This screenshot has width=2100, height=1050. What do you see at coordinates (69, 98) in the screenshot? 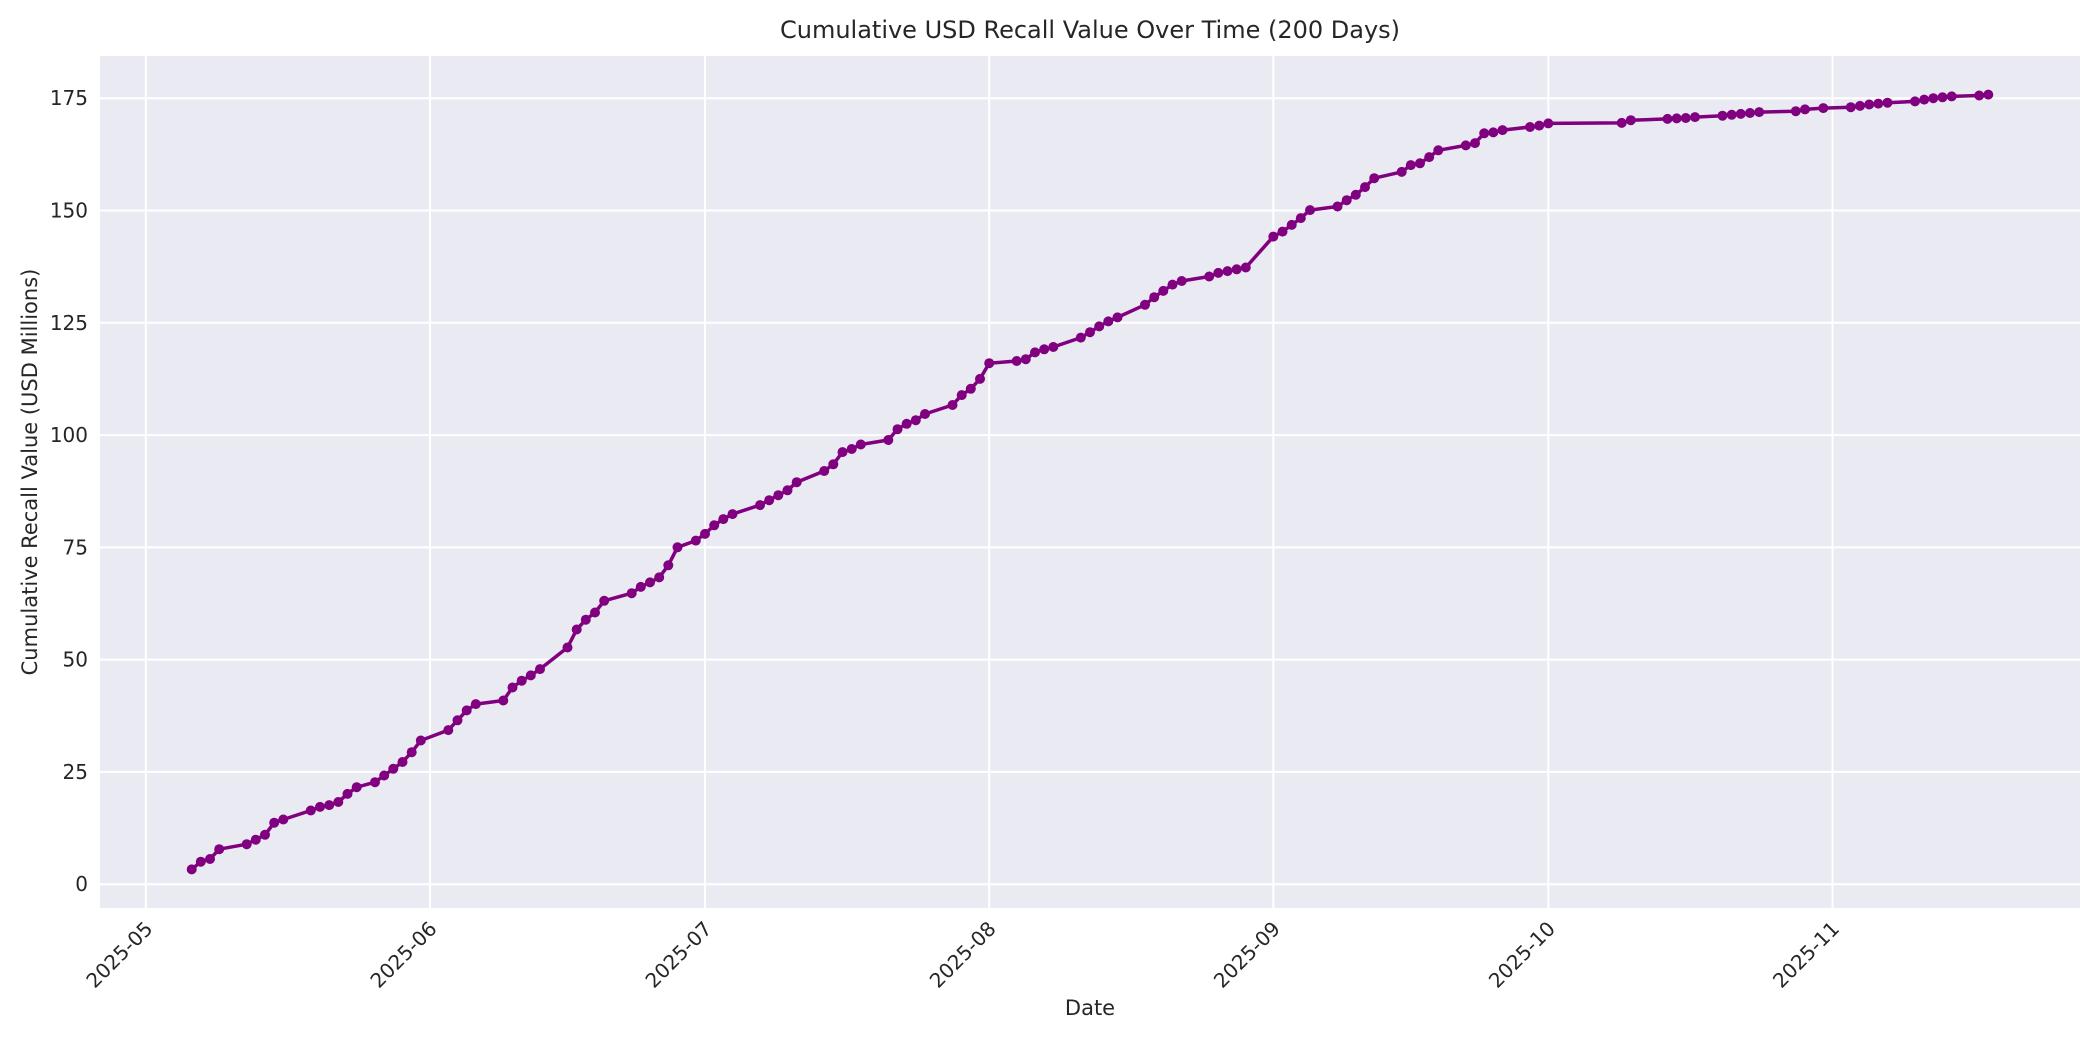
I see `y-tick-label: 175` at bounding box center [69, 98].